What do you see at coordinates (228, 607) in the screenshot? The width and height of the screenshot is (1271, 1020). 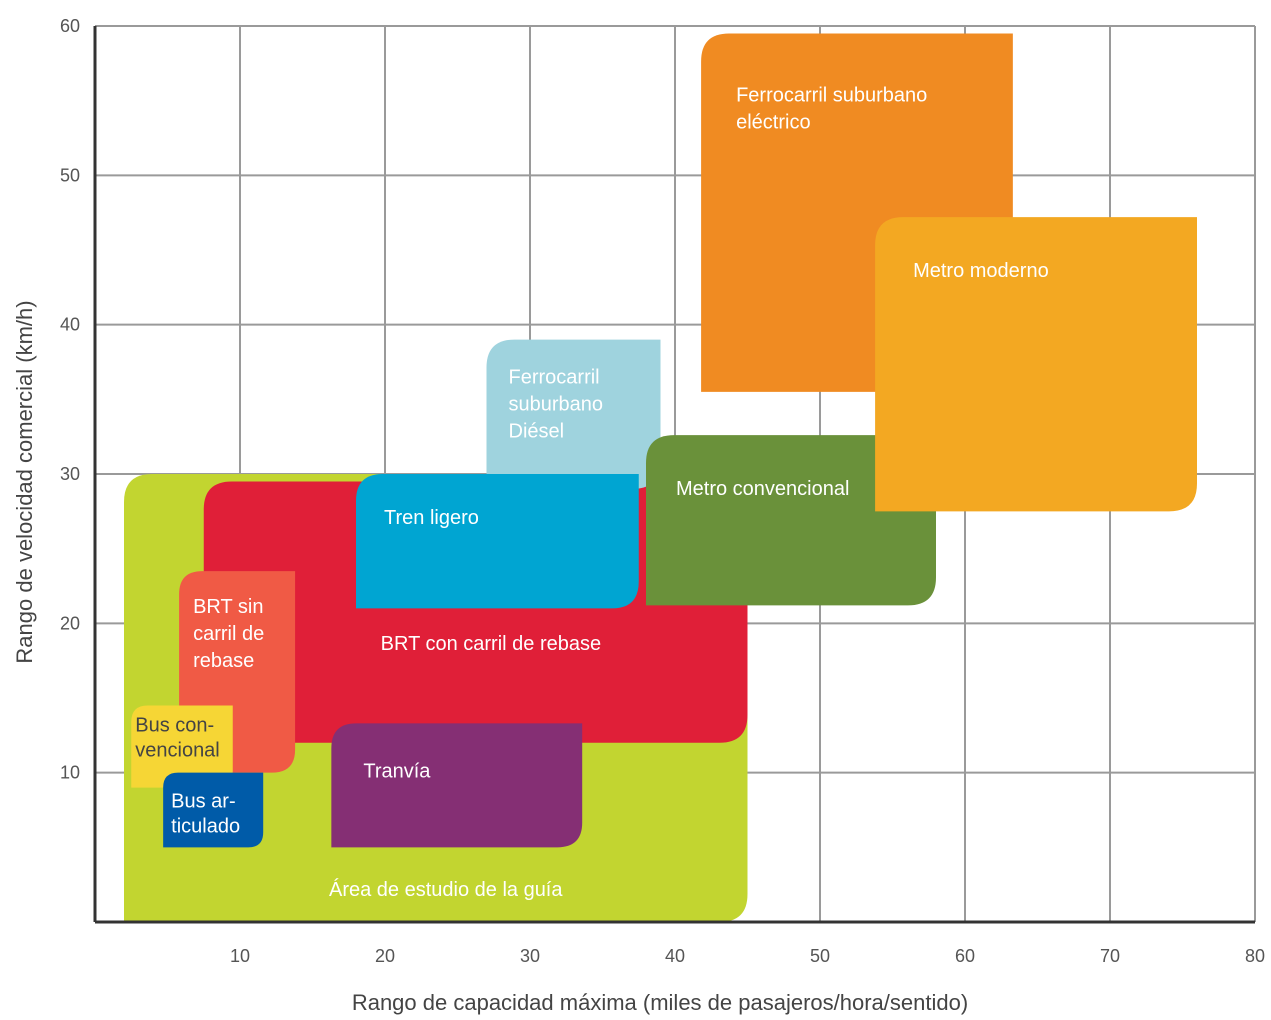 I see `region-label-line: BRT sin` at bounding box center [228, 607].